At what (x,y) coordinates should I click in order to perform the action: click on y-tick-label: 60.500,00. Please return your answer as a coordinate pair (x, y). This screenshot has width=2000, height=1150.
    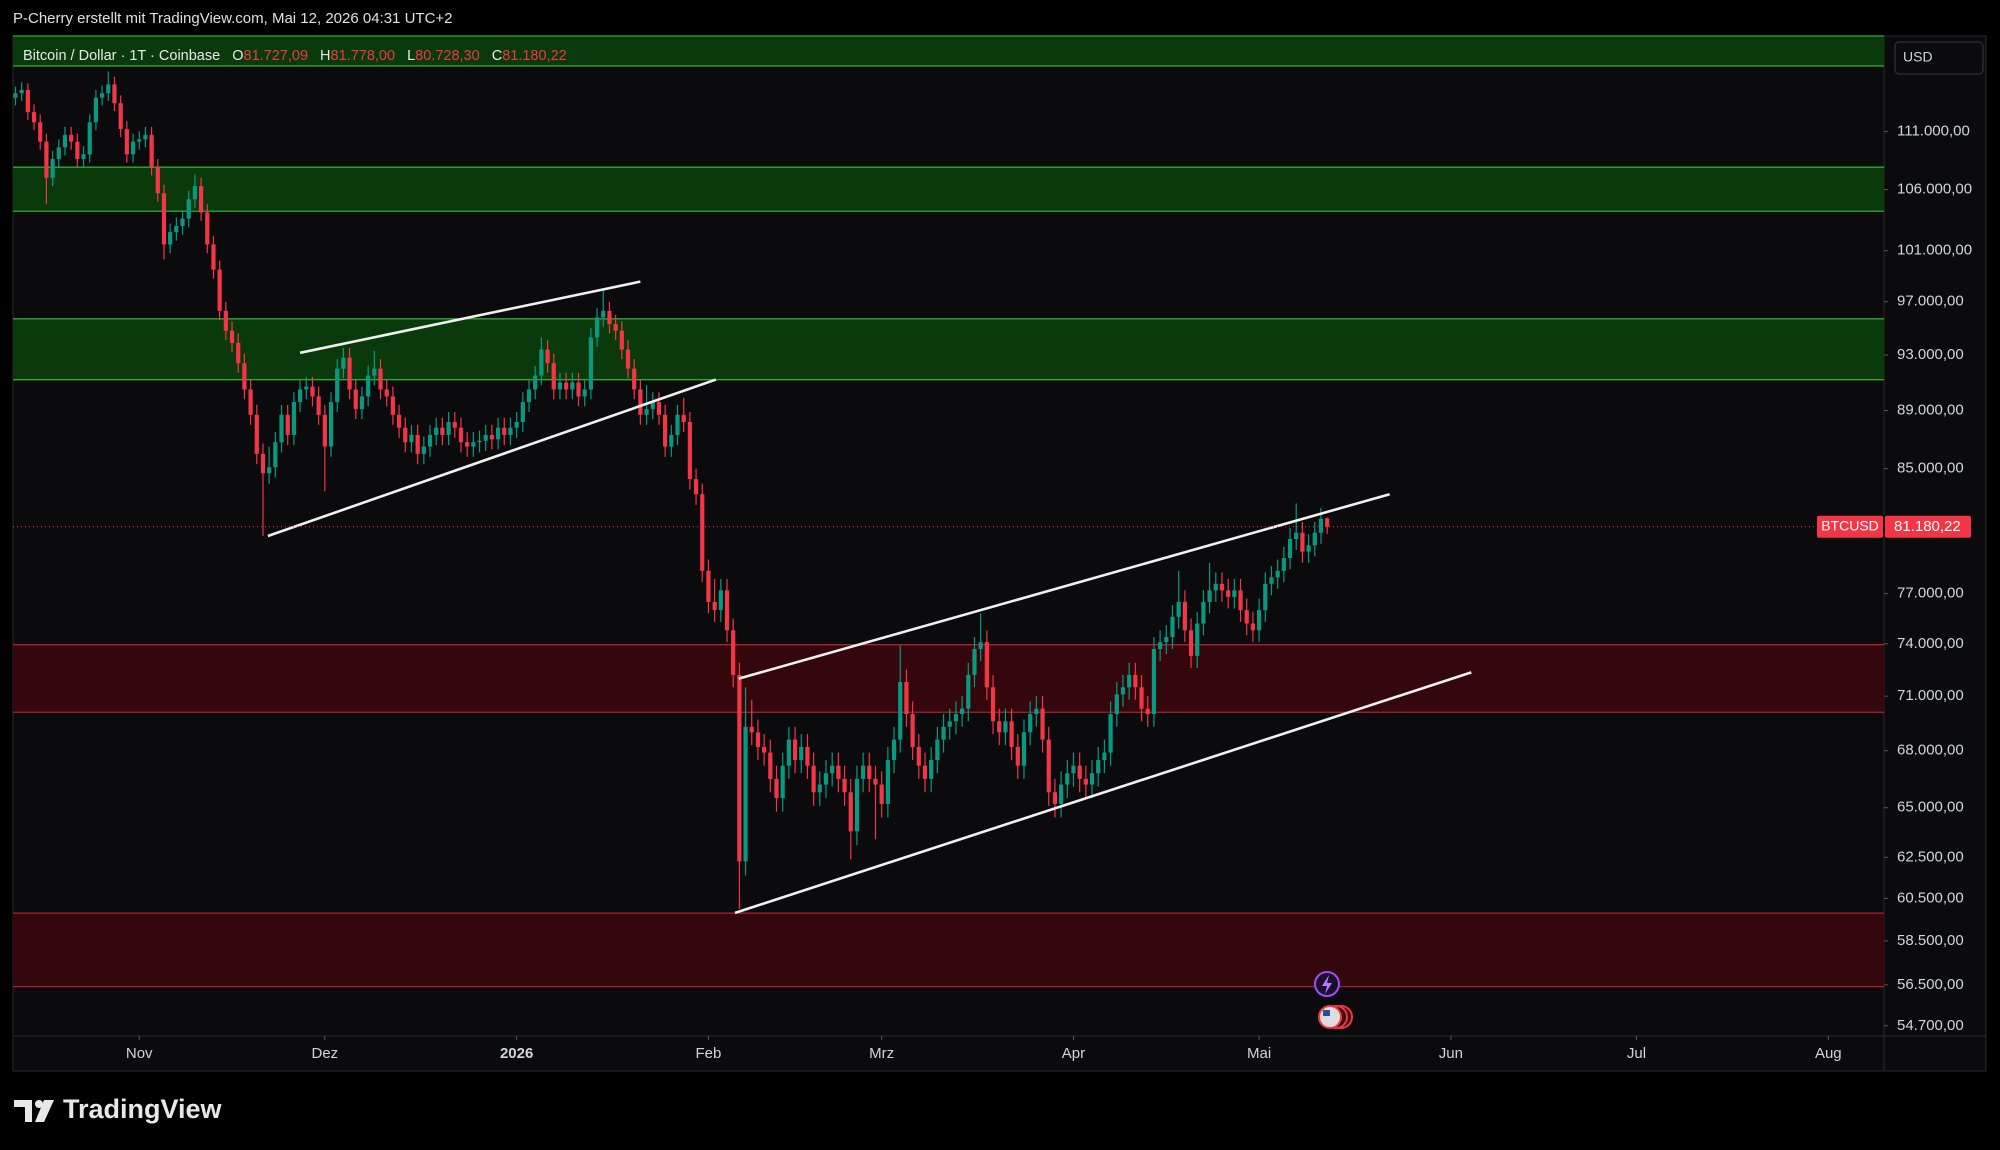
    Looking at the image, I should click on (1930, 897).